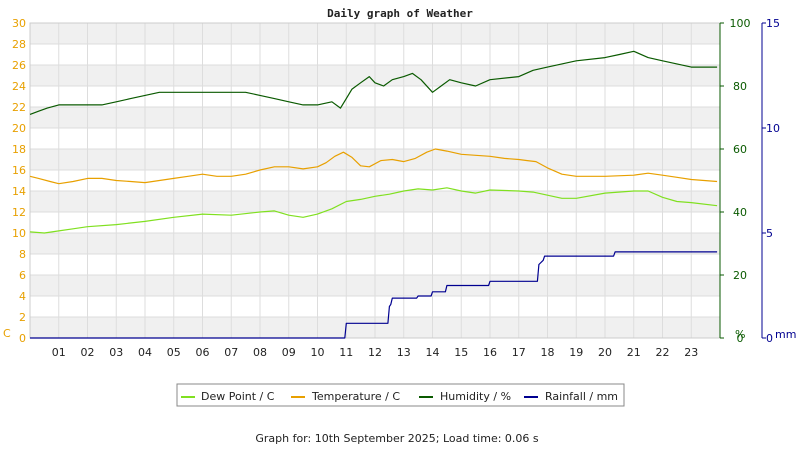 The image size is (800, 450). What do you see at coordinates (19, 65) in the screenshot?
I see `left-tick-label: 26` at bounding box center [19, 65].